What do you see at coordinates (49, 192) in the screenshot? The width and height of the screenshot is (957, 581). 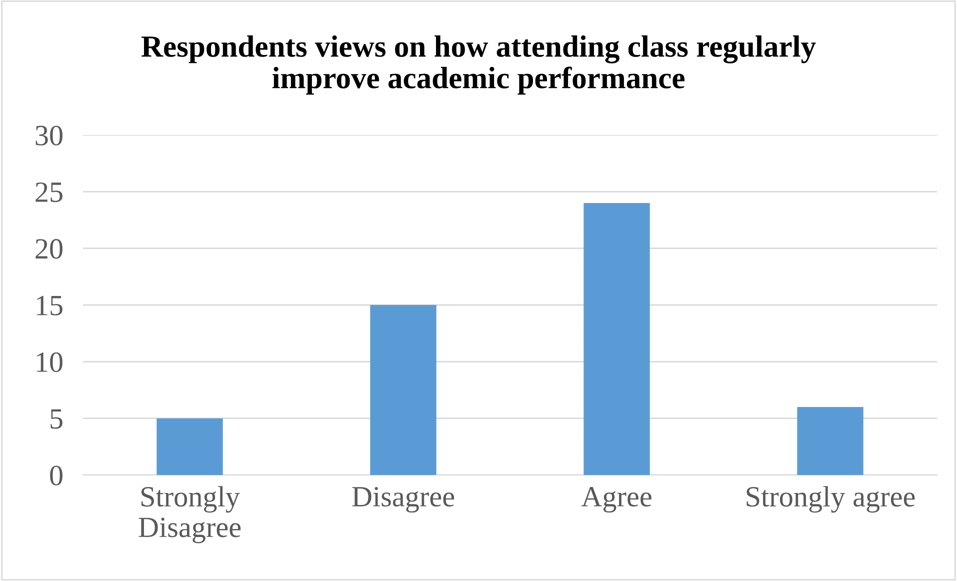 I see `y-tick-label: 25` at bounding box center [49, 192].